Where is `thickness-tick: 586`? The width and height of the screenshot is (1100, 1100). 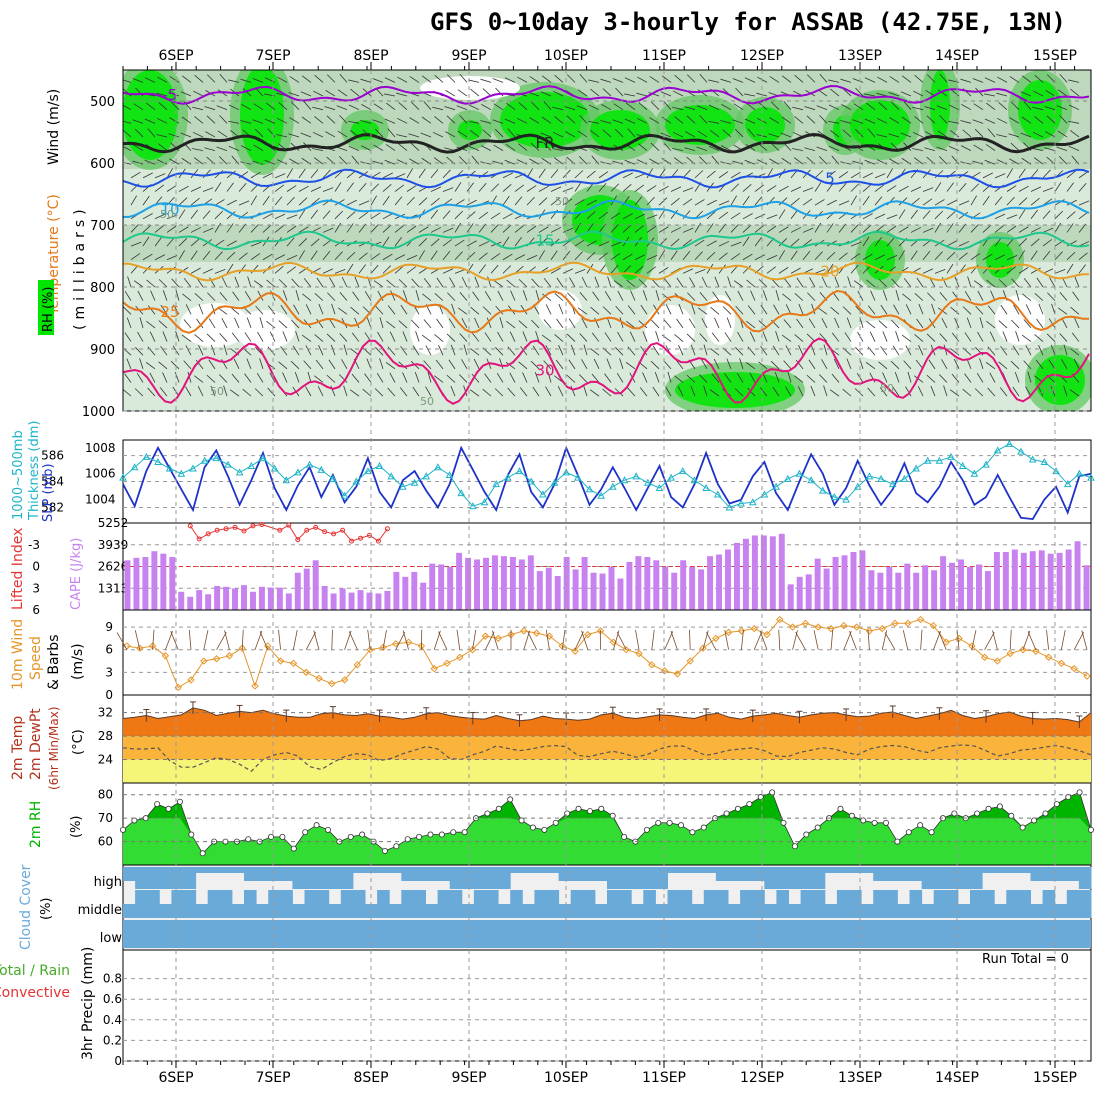 thickness-tick: 586 is located at coordinates (52, 456).